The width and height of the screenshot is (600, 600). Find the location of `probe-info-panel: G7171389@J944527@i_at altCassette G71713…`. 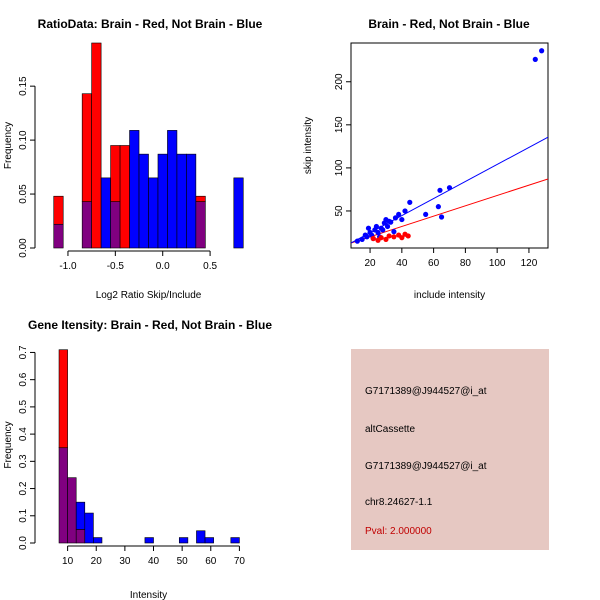

probe-info-panel: G7171389@J944527@i_at altCassette G71713… is located at coordinates (450, 449).